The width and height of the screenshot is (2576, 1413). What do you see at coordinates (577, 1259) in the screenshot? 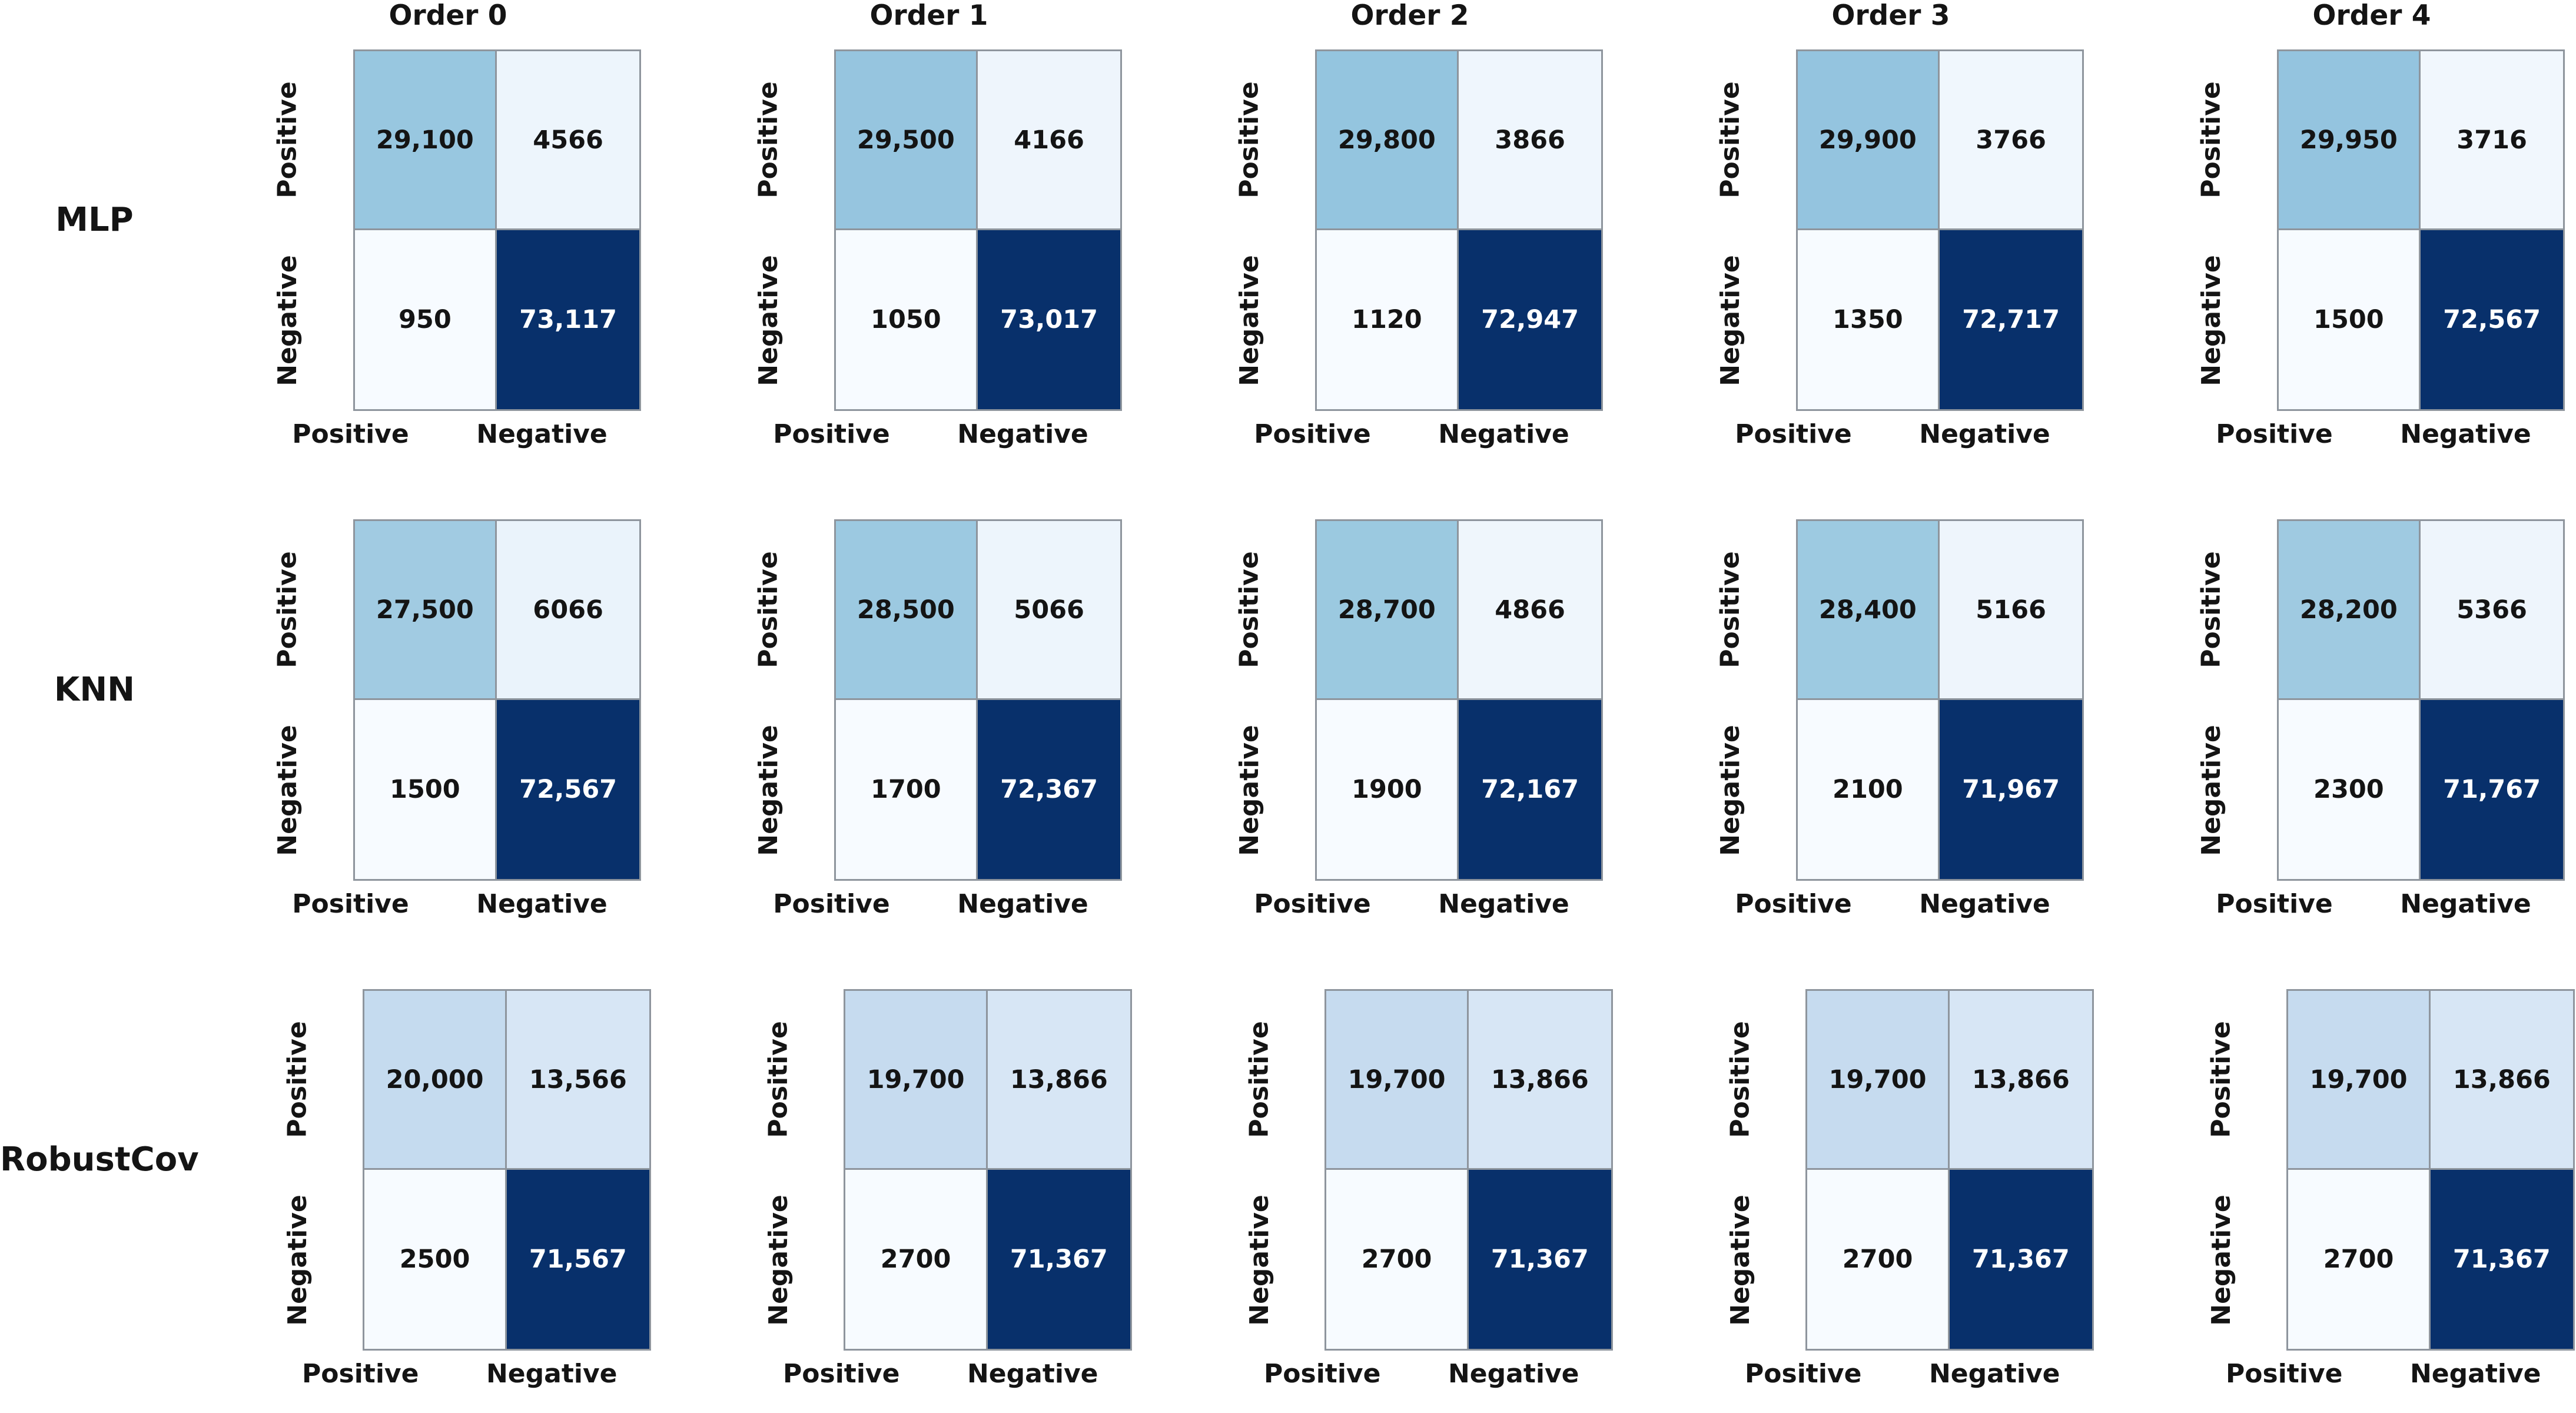
I see `matrix-cell: 71,567` at bounding box center [577, 1259].